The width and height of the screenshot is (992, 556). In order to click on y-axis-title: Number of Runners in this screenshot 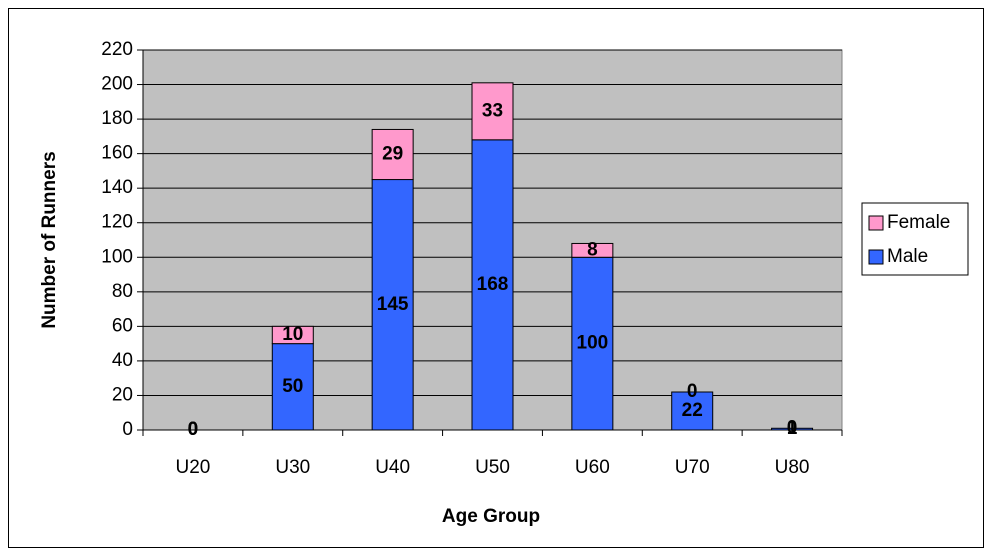, I will do `click(49, 239)`.